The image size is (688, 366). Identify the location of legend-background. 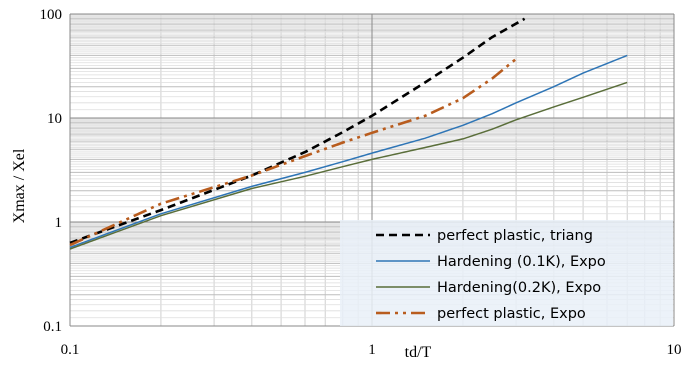
(506, 273).